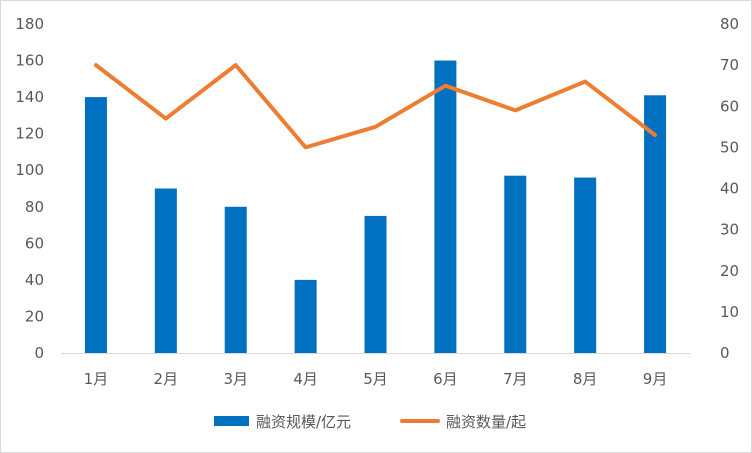  Describe the element at coordinates (729, 106) in the screenshot. I see `right-y-tick-label: 60` at that location.